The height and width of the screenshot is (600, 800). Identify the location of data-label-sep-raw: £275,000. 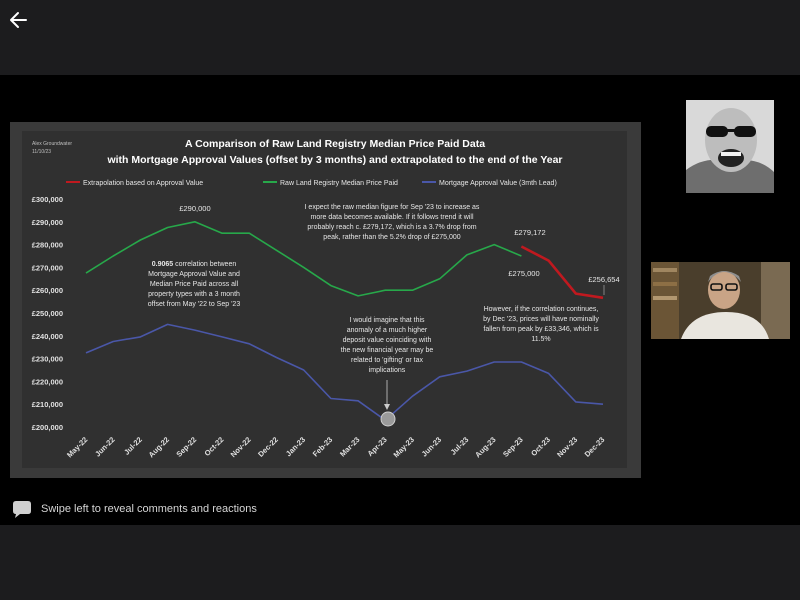
(523, 273).